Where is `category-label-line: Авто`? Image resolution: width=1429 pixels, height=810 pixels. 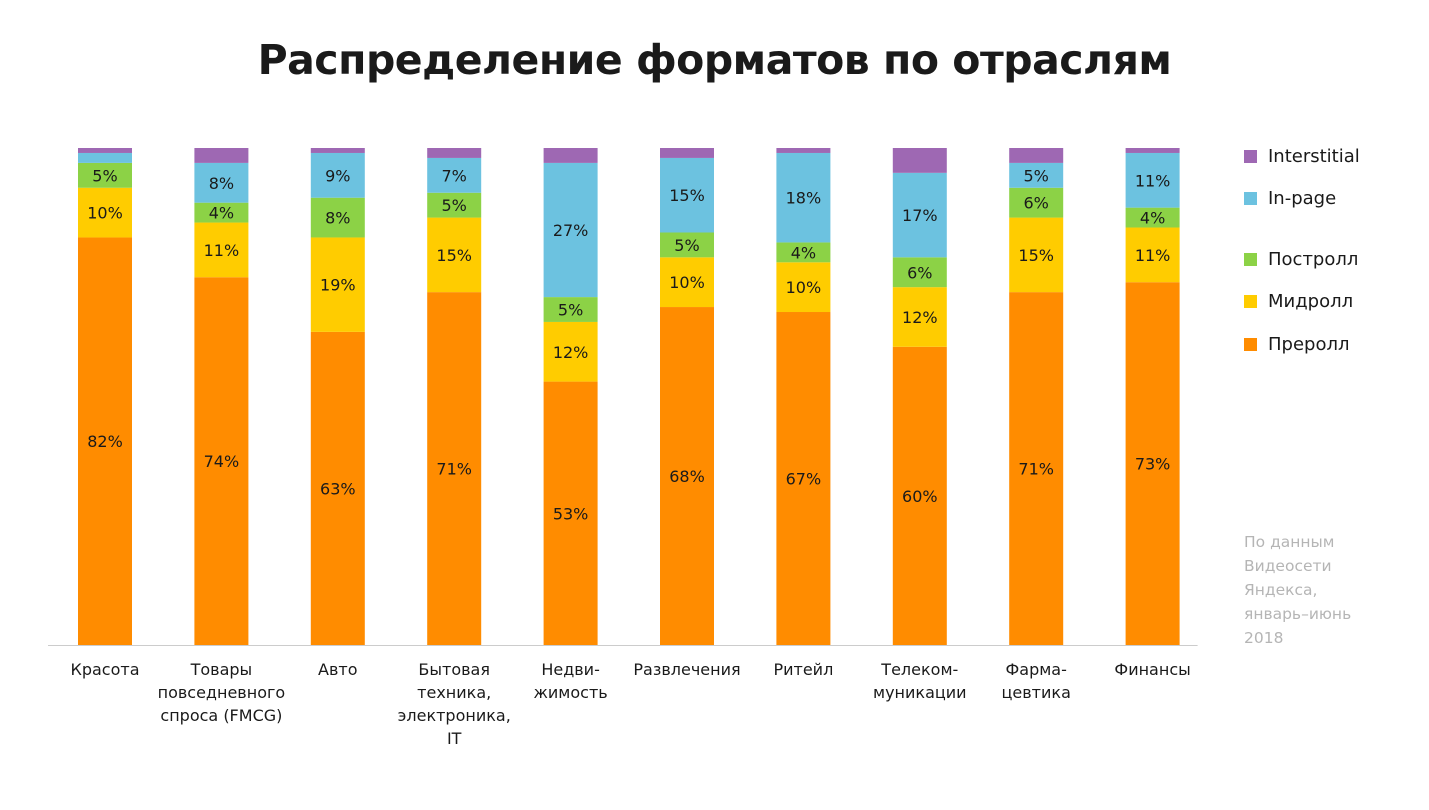 category-label-line: Авто is located at coordinates (337, 669).